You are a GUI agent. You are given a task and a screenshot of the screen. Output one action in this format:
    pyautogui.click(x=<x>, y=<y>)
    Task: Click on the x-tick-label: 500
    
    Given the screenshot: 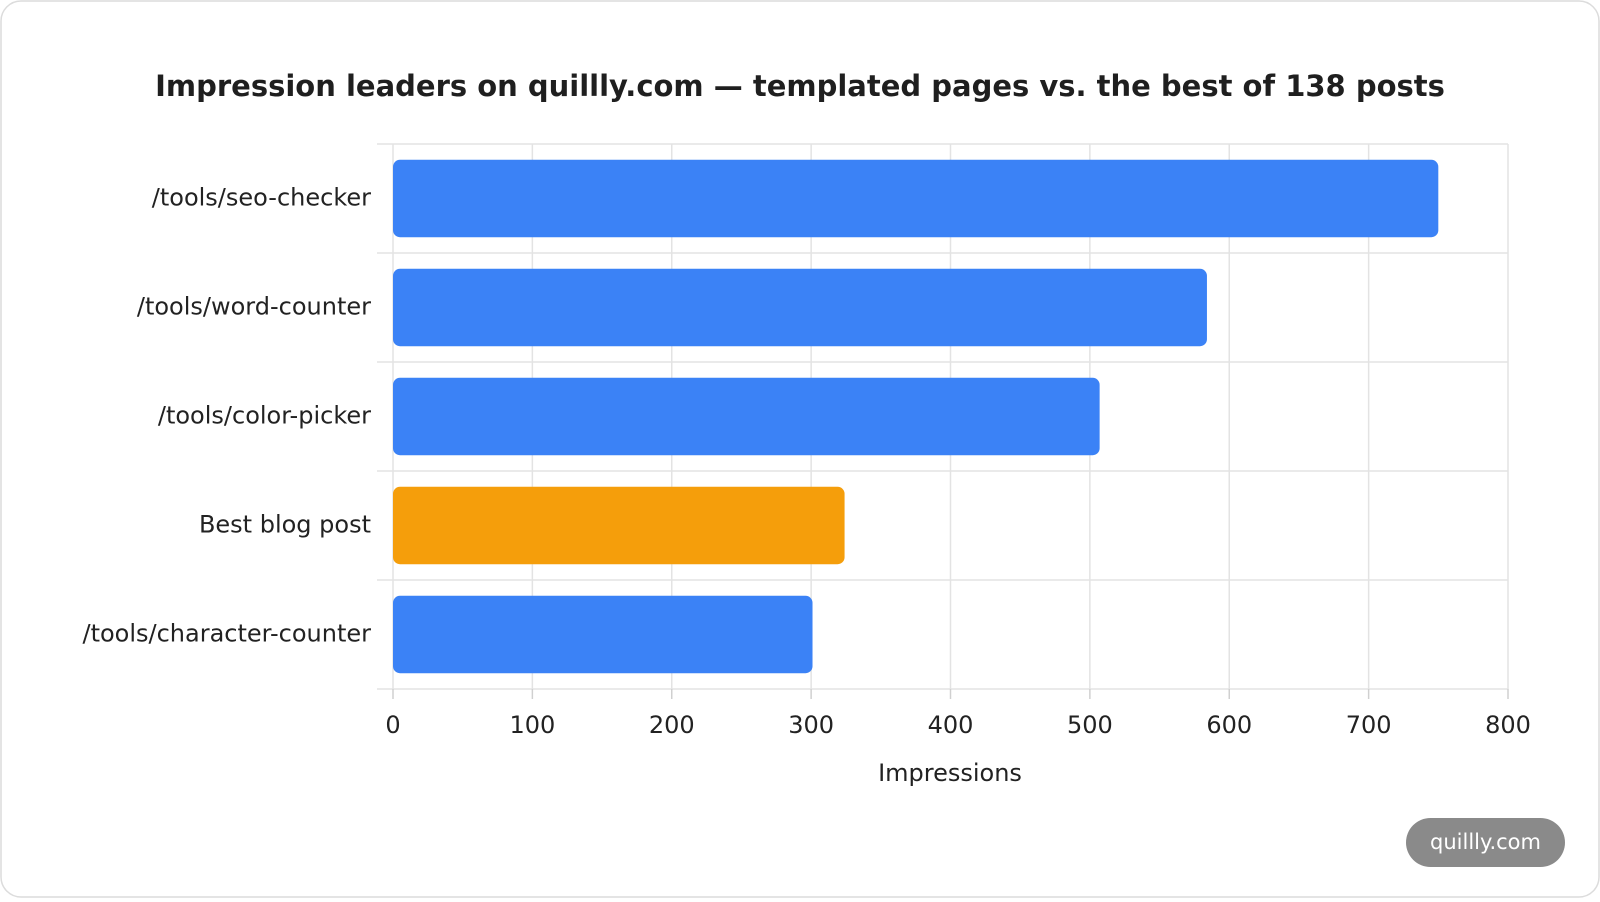 What is the action you would take?
    pyautogui.click(x=1090, y=725)
    